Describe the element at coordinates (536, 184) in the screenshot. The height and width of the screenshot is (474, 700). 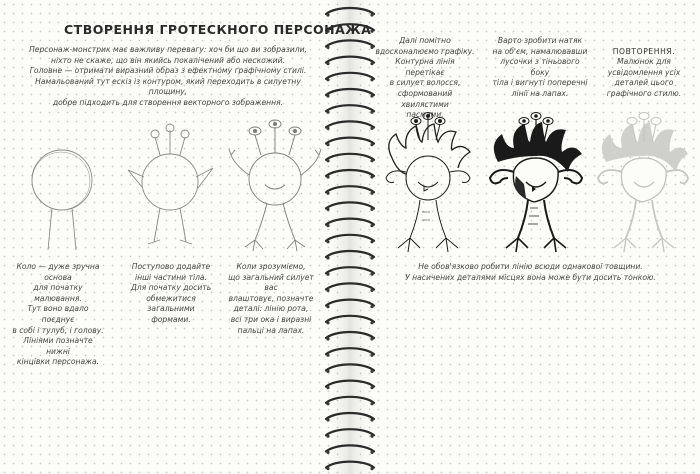
I see `monster-inked` at that location.